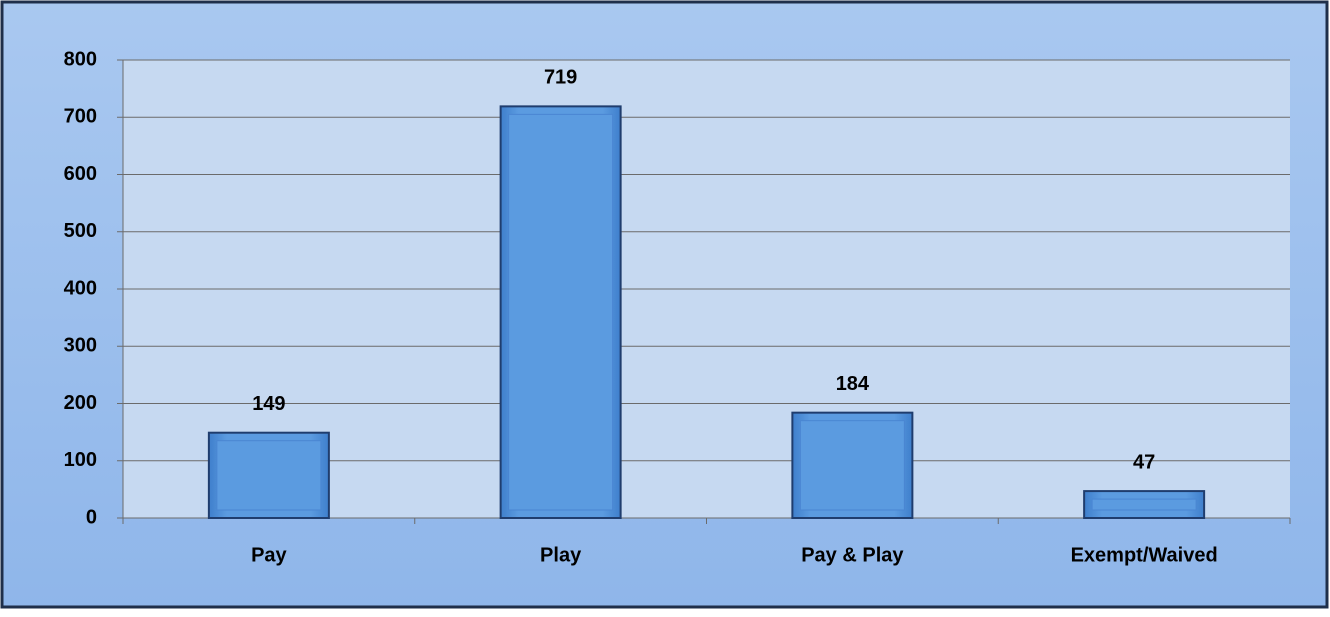 This screenshot has height=617, width=1330. What do you see at coordinates (1144, 555) in the screenshot?
I see `x-tick-label: Exempt/Waived` at bounding box center [1144, 555].